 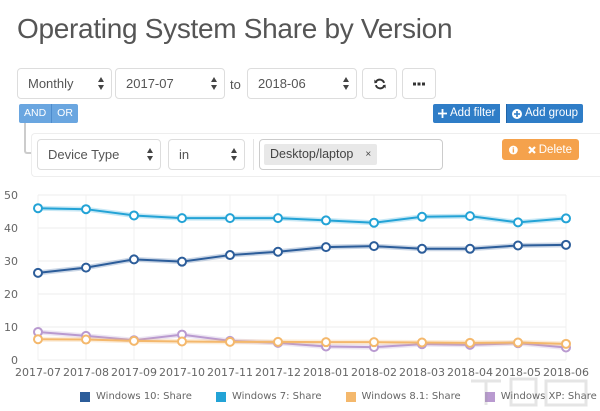 I want to click on y-tick-label: 10, so click(x=11, y=327).